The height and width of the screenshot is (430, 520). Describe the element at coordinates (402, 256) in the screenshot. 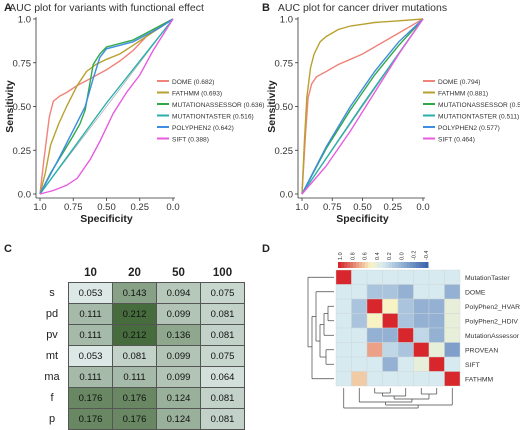

I see `heatmap-key-tick: 0.0` at that location.